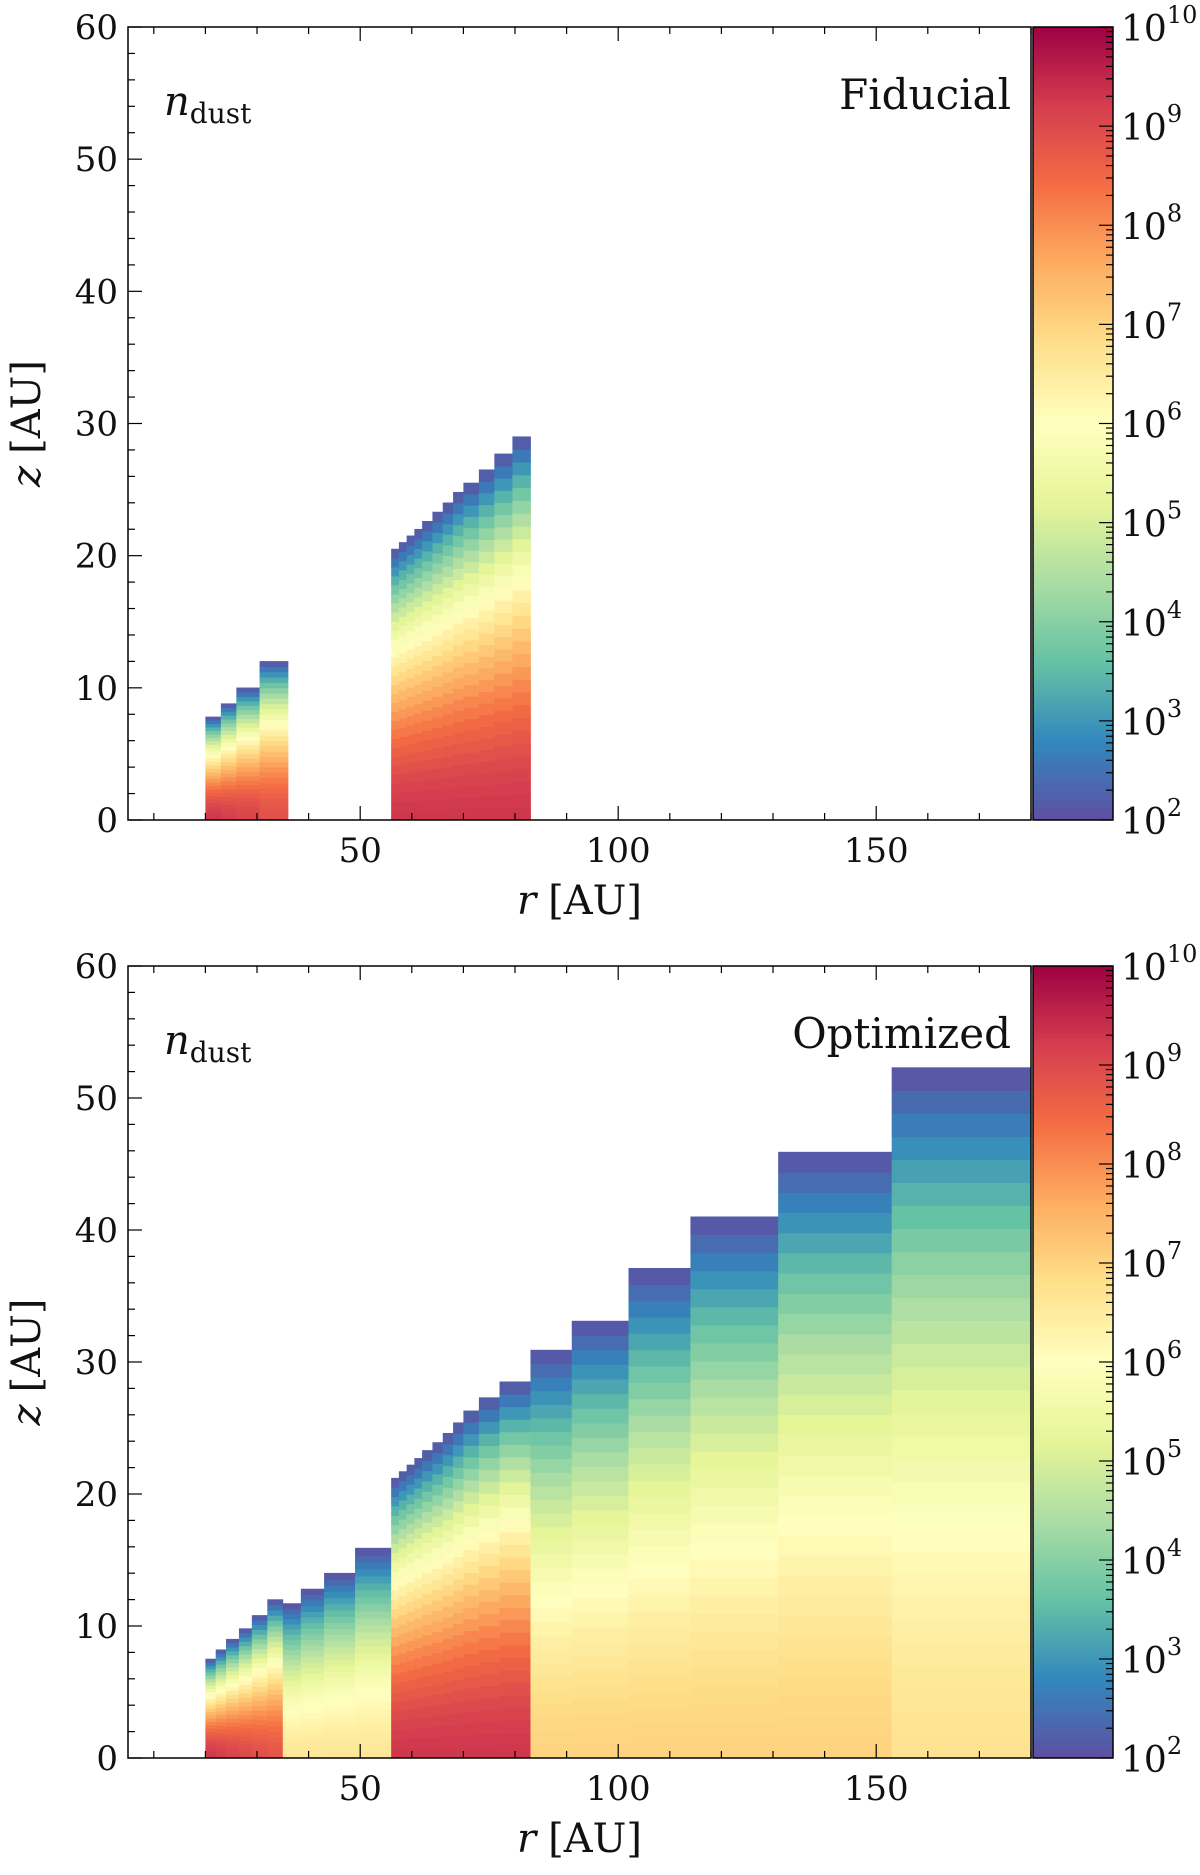  I want to click on colorbar-tick-base: 10, so click(1144, 822).